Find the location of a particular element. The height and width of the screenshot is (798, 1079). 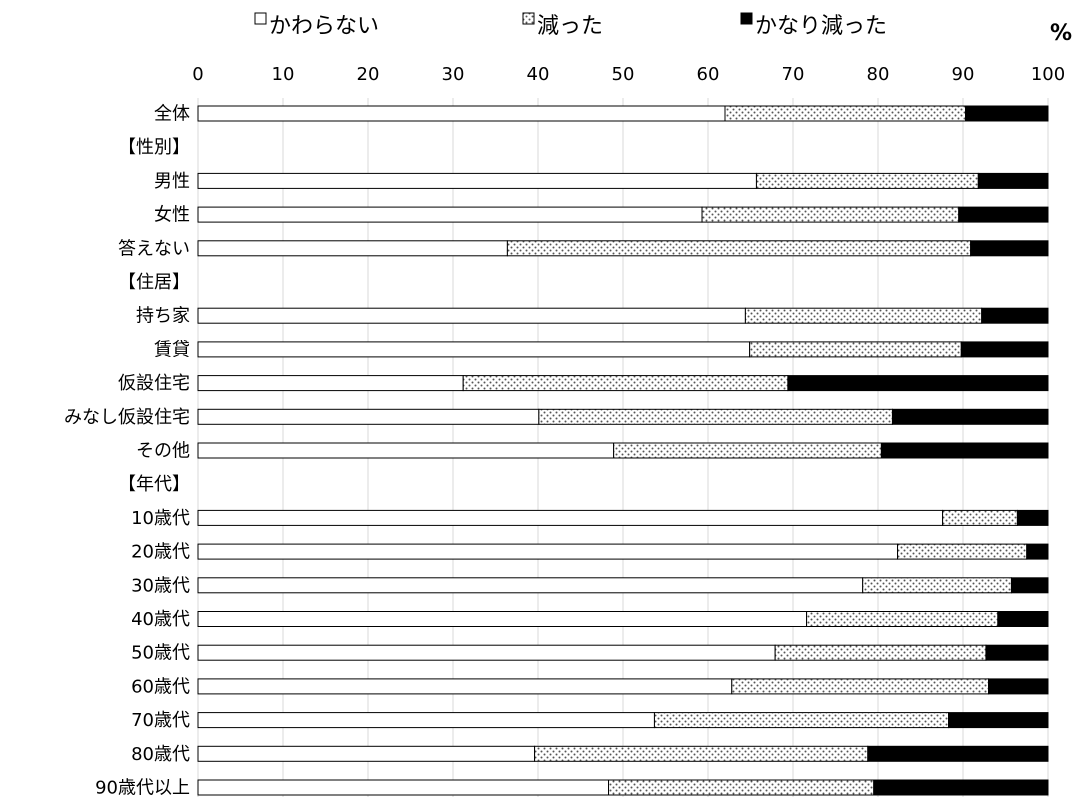

category-label: 20歳代 is located at coordinates (160, 552).